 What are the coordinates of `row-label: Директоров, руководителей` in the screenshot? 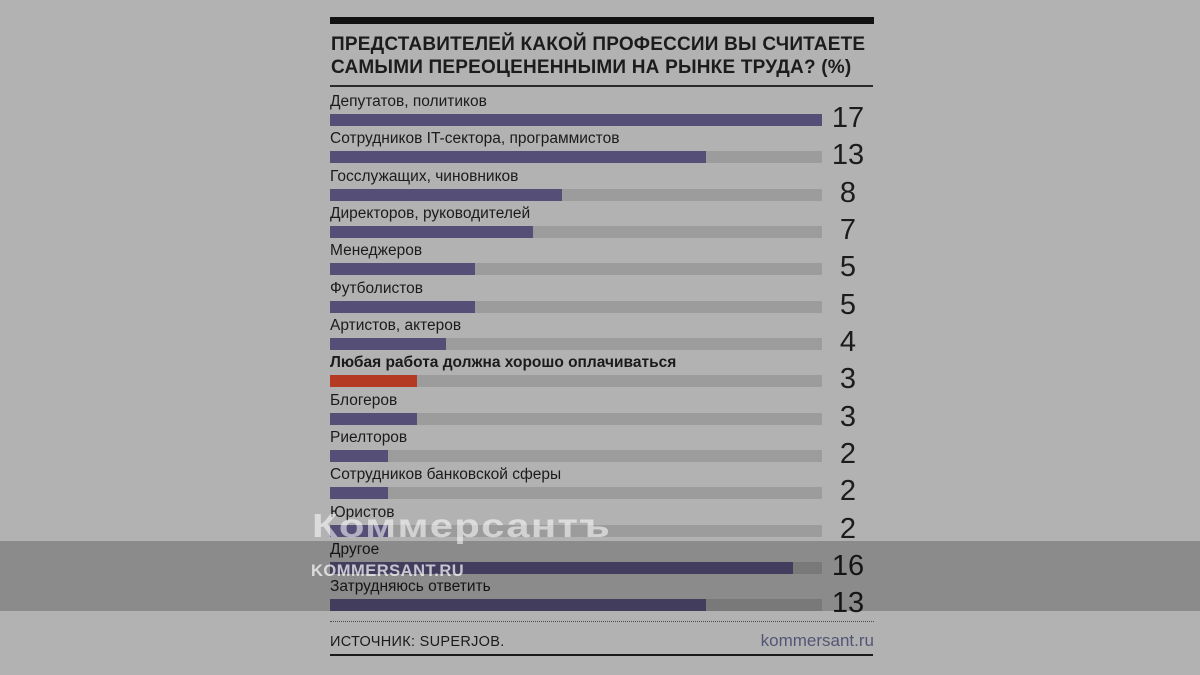 It's located at (430, 214).